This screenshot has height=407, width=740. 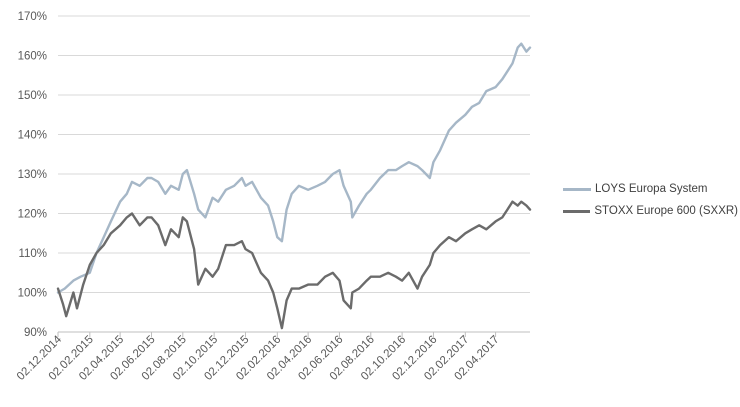 What do you see at coordinates (32, 57) in the screenshot?
I see `y-tick-label: 160%` at bounding box center [32, 57].